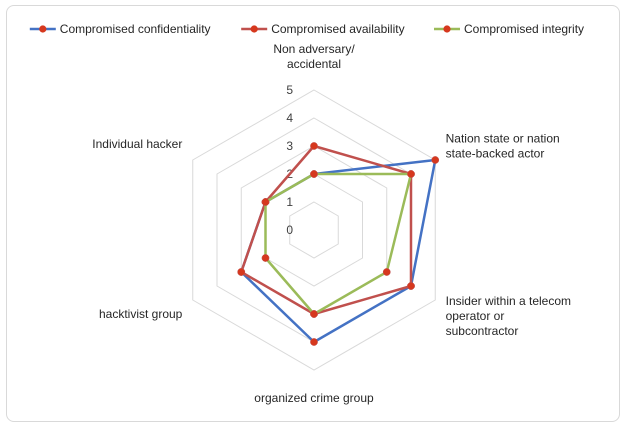 The width and height of the screenshot is (628, 431). What do you see at coordinates (482, 331) in the screenshot?
I see `category-label-line: subcontractor` at bounding box center [482, 331].